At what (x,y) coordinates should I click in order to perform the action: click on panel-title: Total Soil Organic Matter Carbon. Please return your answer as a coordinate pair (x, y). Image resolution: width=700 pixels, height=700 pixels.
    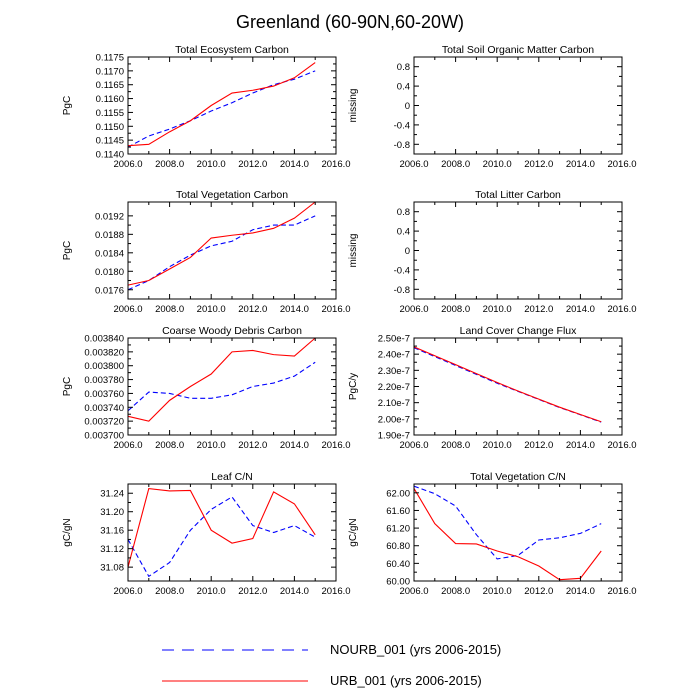
    Looking at the image, I should click on (518, 50).